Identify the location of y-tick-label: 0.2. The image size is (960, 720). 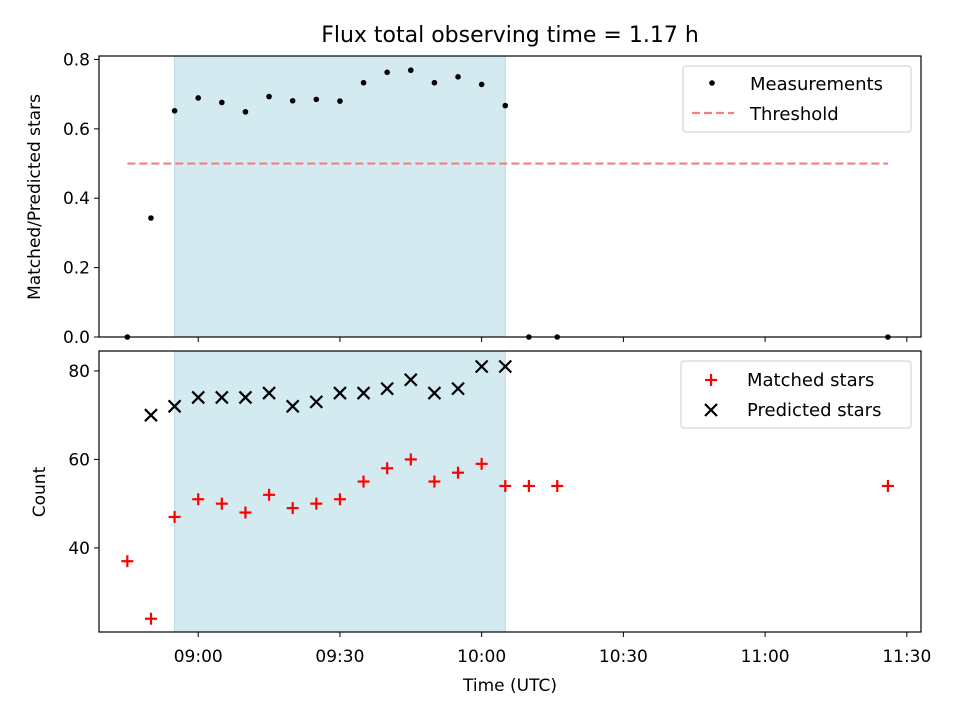
(76, 269).